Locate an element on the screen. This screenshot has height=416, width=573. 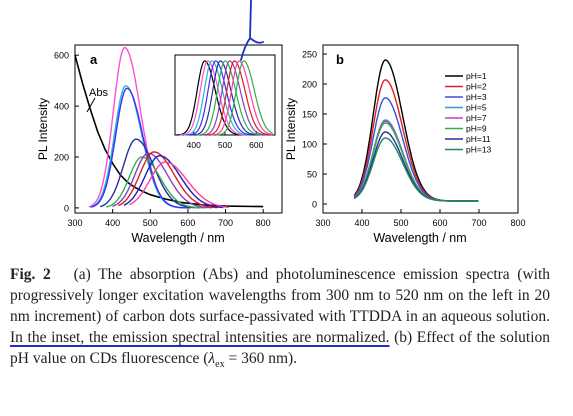
panel-a-x-ticks: 300 400 500 600 700 800 is located at coordinates (169, 218).